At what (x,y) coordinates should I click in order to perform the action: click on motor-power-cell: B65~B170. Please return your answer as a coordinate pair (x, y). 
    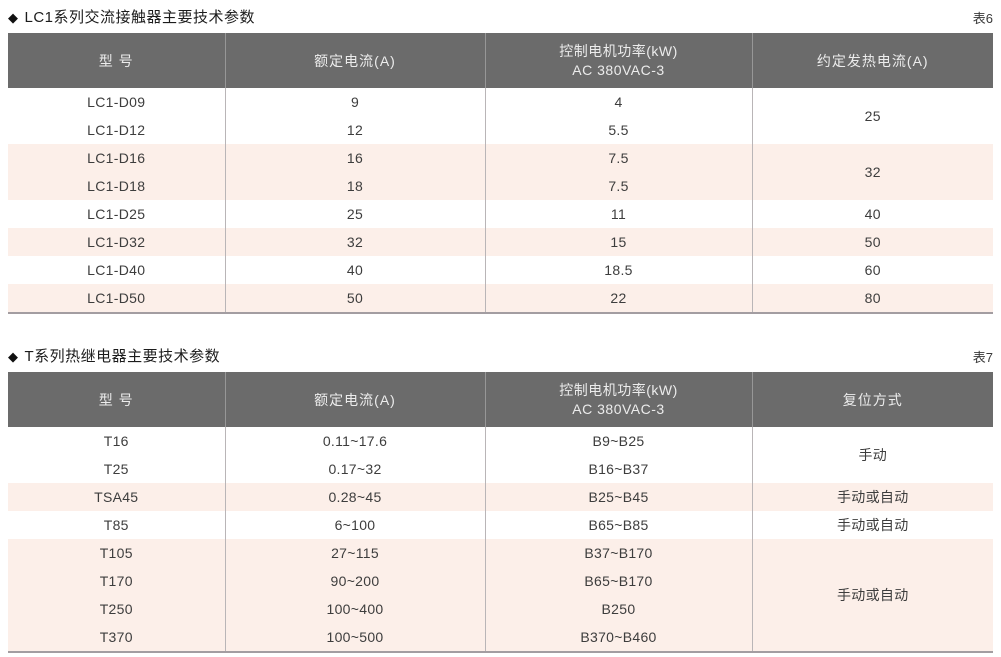
    Looking at the image, I should click on (619, 581).